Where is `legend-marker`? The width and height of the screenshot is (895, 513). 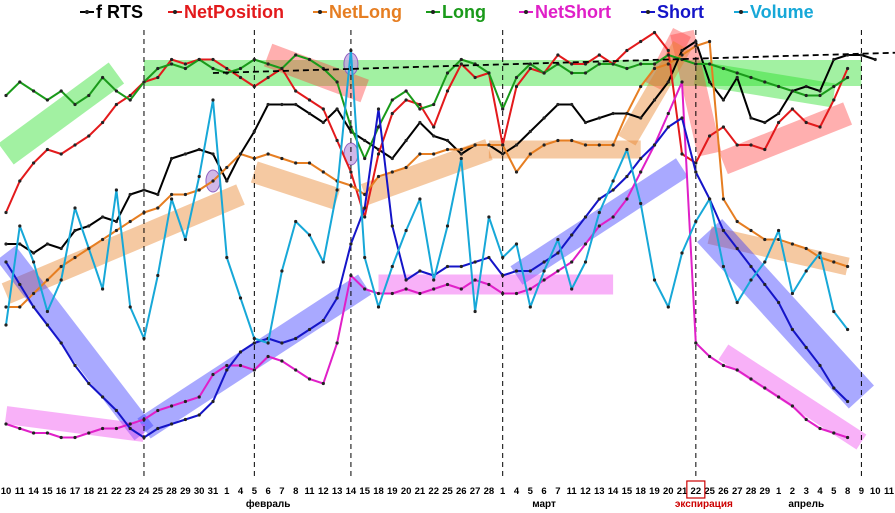 legend-marker is located at coordinates (175, 12).